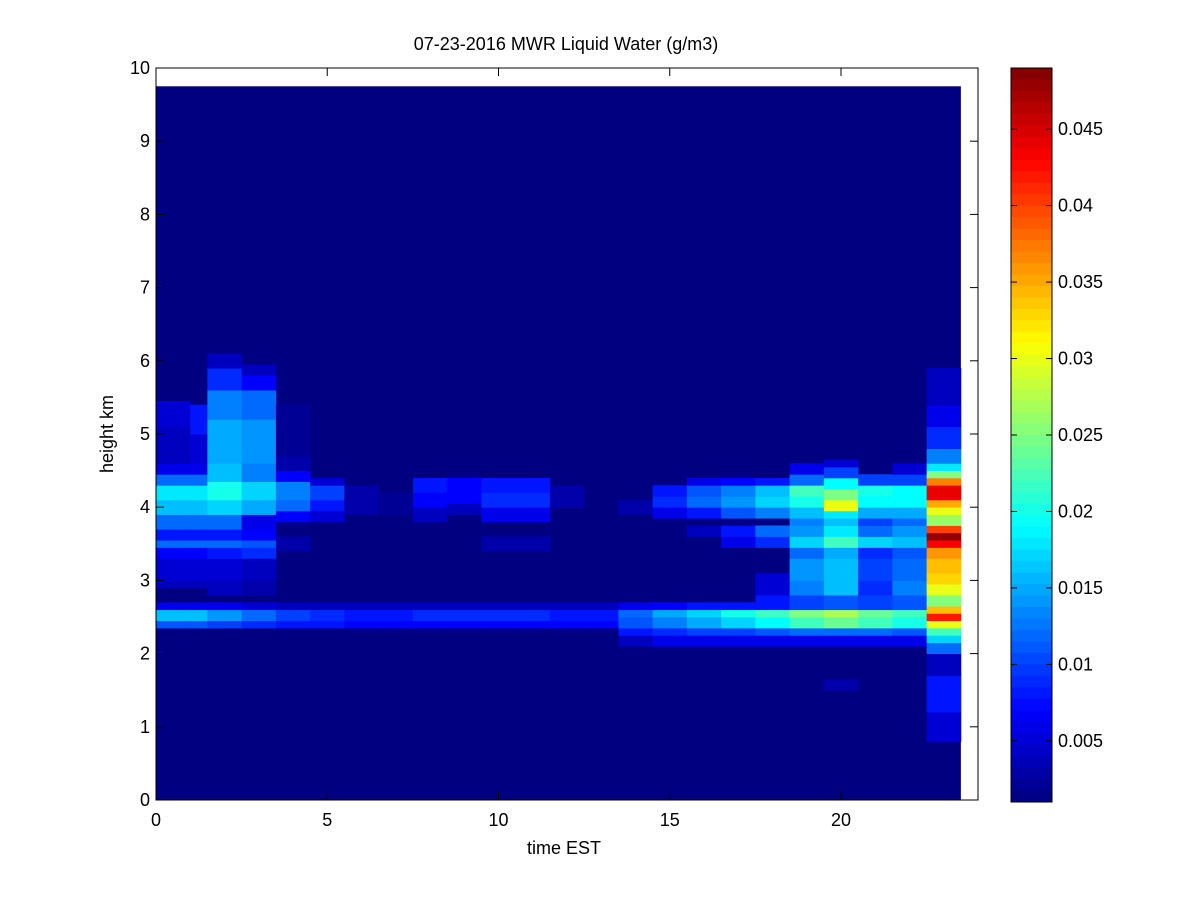  I want to click on y-tick-label: 3, so click(145, 580).